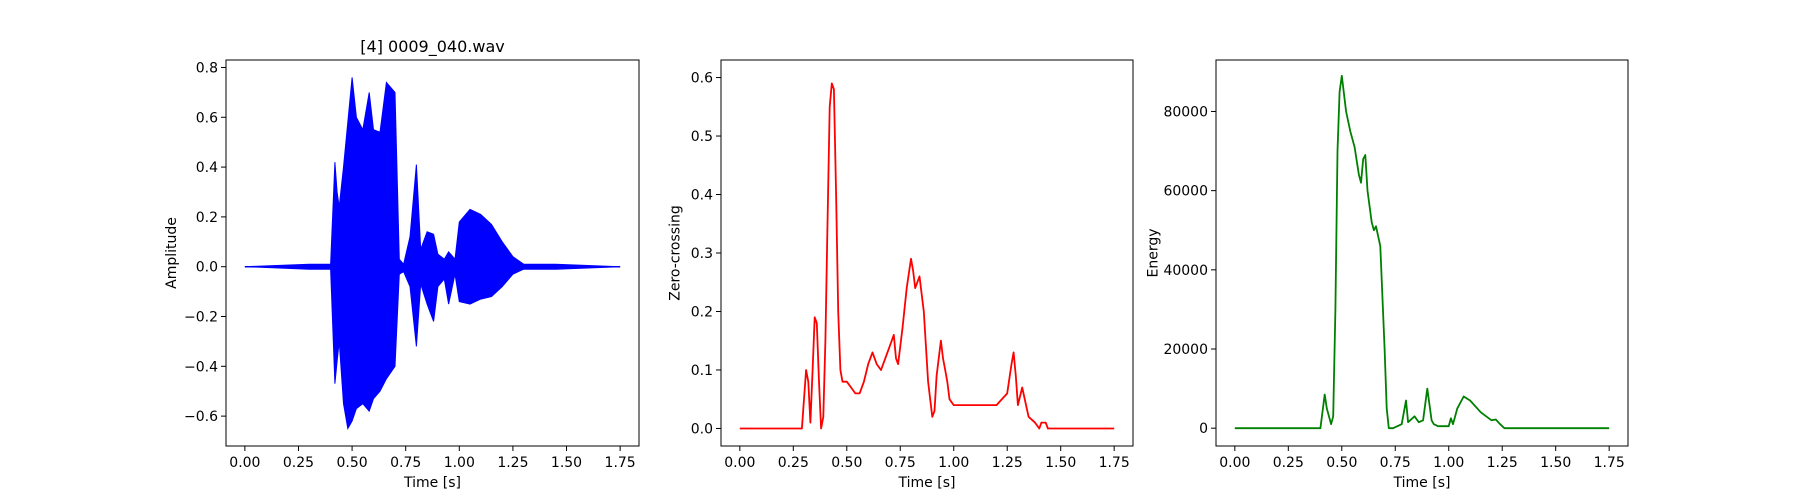  I want to click on y-axis-label: Amplitude, so click(172, 253).